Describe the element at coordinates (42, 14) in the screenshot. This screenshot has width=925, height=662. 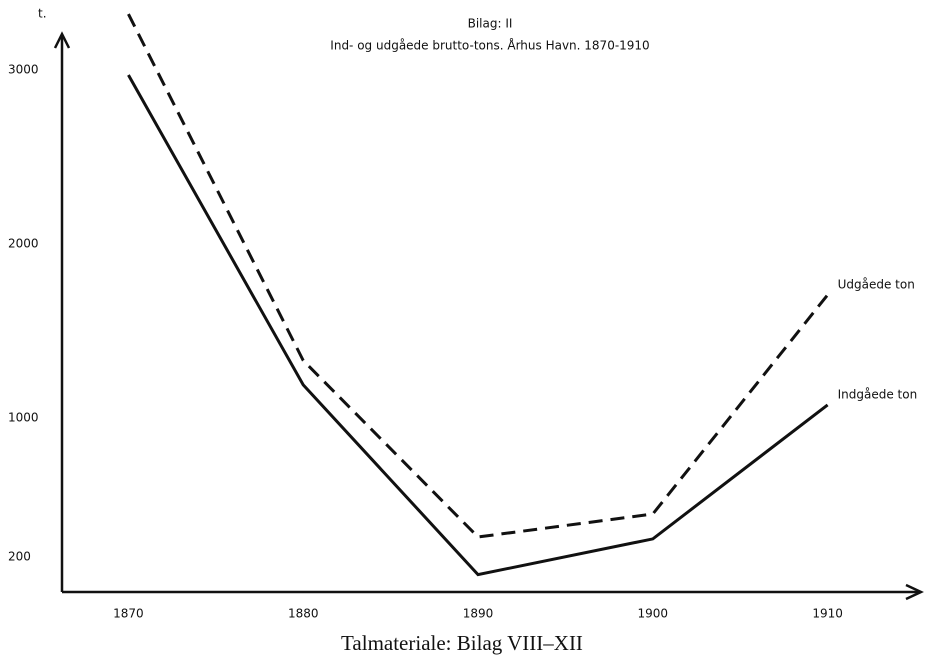
I see `y-axis-label: t.` at that location.